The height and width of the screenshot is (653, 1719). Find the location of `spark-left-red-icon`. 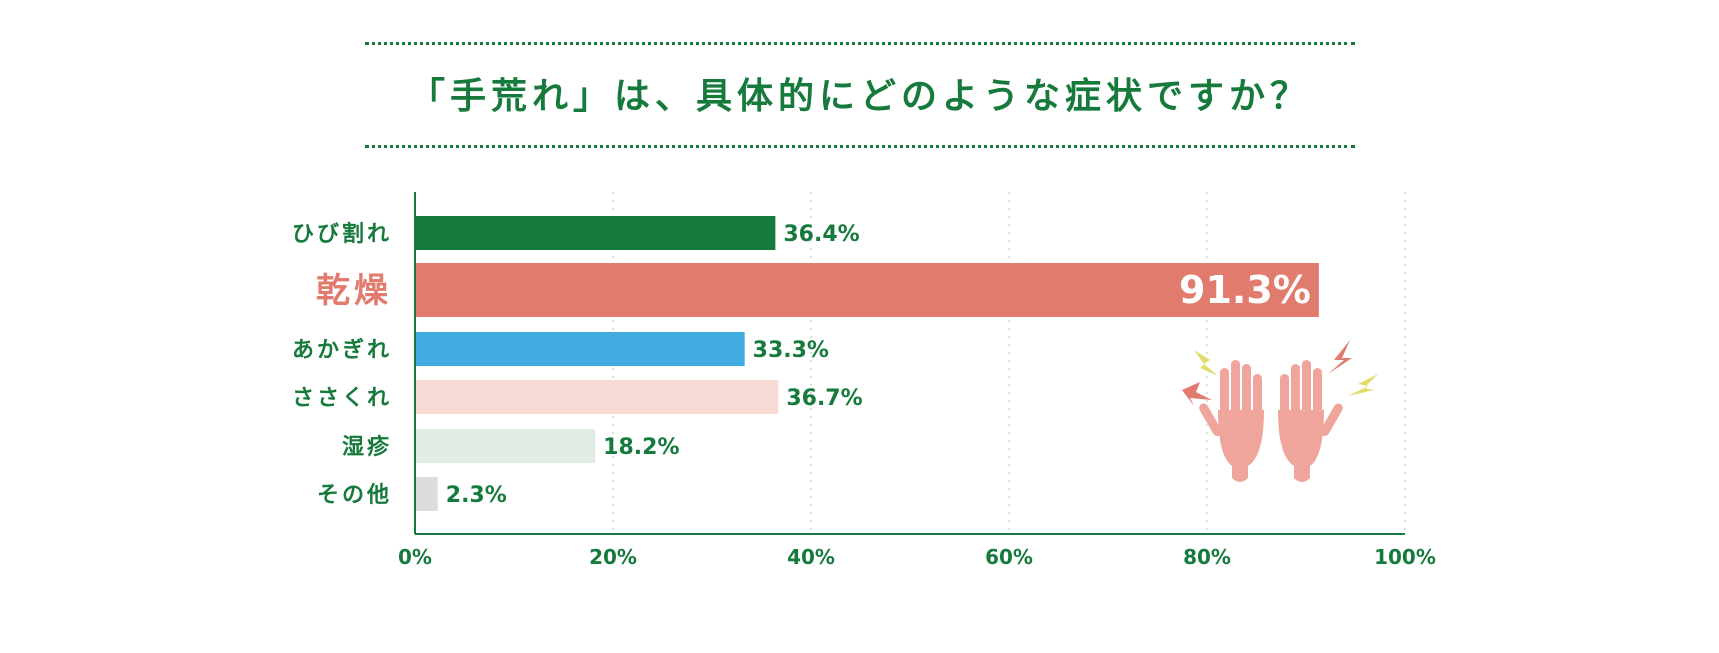

spark-left-red-icon is located at coordinates (1197, 394).